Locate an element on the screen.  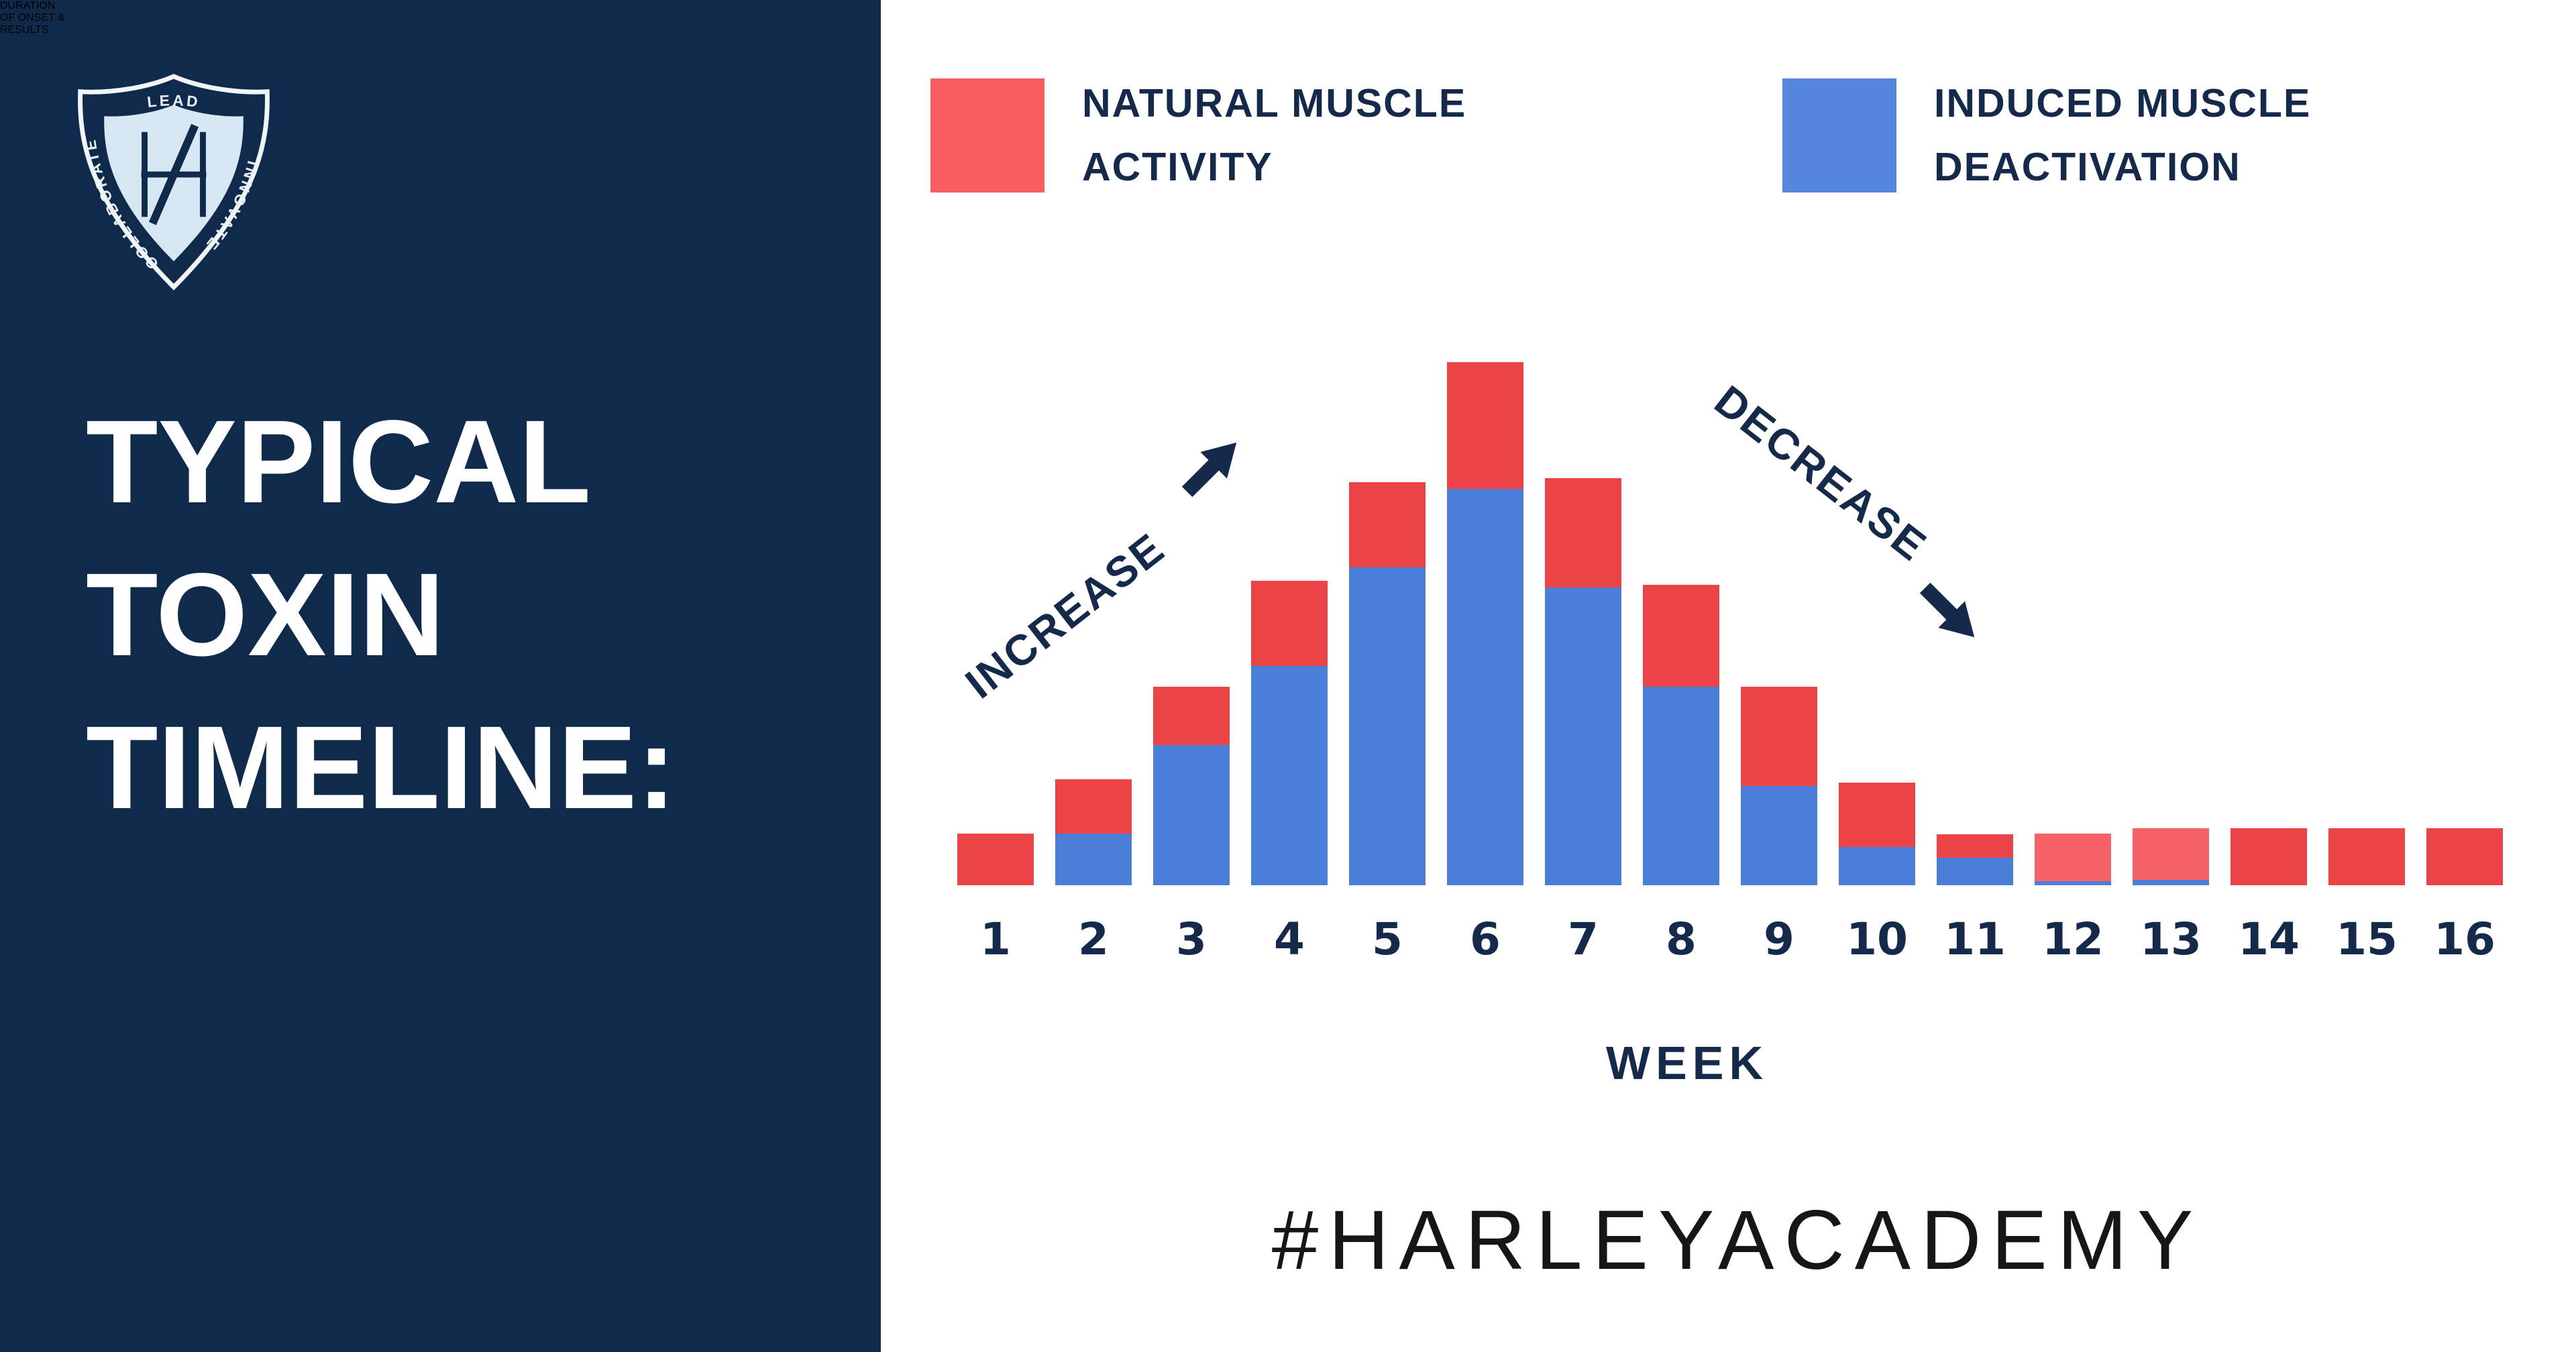
title-line-3: TIMELINE: is located at coordinates (381, 768).